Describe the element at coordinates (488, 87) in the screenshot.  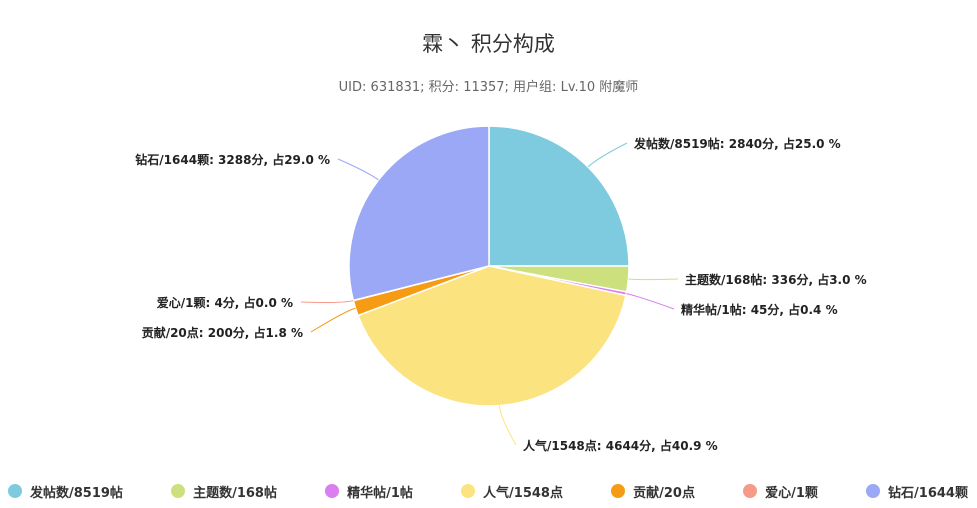
I see `chart-subtitle: UID: 631831; 积分: 11357; 用户组: Lv.10 附魔师` at that location.